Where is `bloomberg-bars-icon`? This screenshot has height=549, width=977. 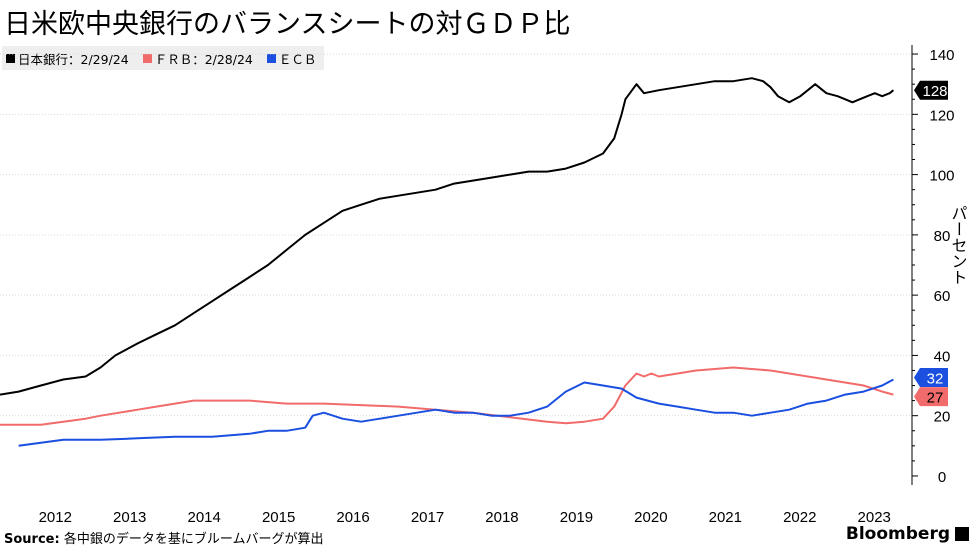 bloomberg-bars-icon is located at coordinates (962, 534).